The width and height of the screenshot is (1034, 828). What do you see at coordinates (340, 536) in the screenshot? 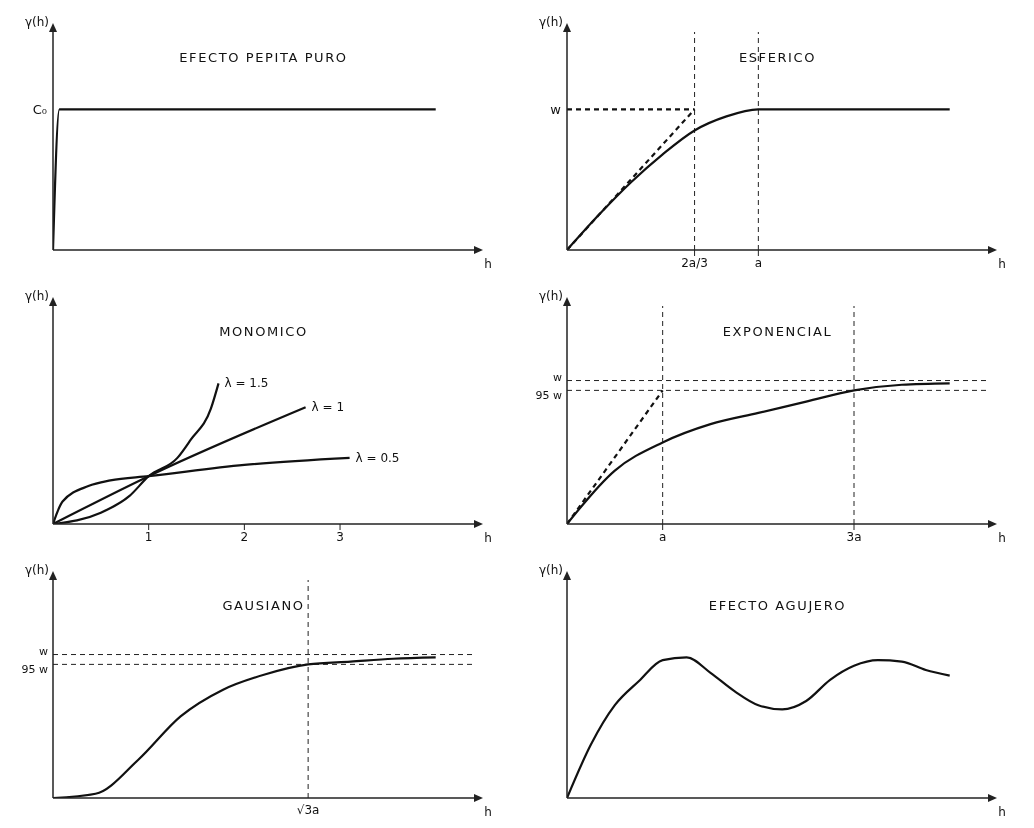
I see `x-tick-label: 3` at bounding box center [340, 536].